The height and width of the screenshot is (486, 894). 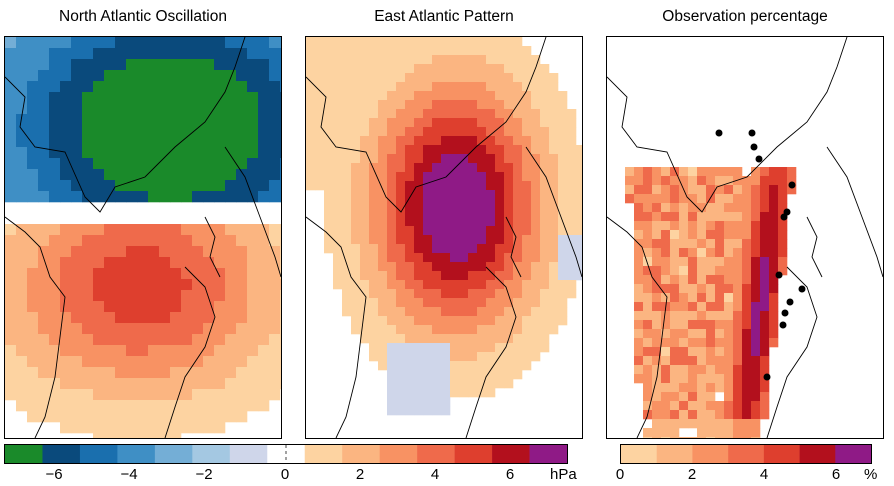 I want to click on tick-label: 2, so click(x=692, y=474).